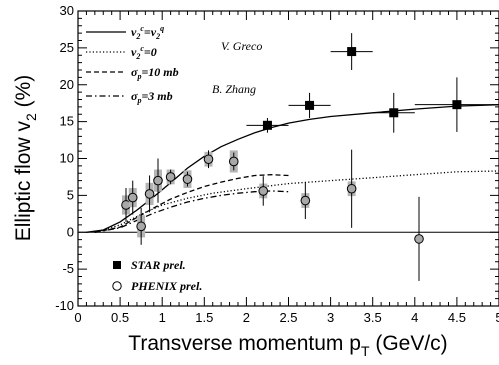  What do you see at coordinates (330, 317) in the screenshot?
I see `x-tick-label: 3` at bounding box center [330, 317].